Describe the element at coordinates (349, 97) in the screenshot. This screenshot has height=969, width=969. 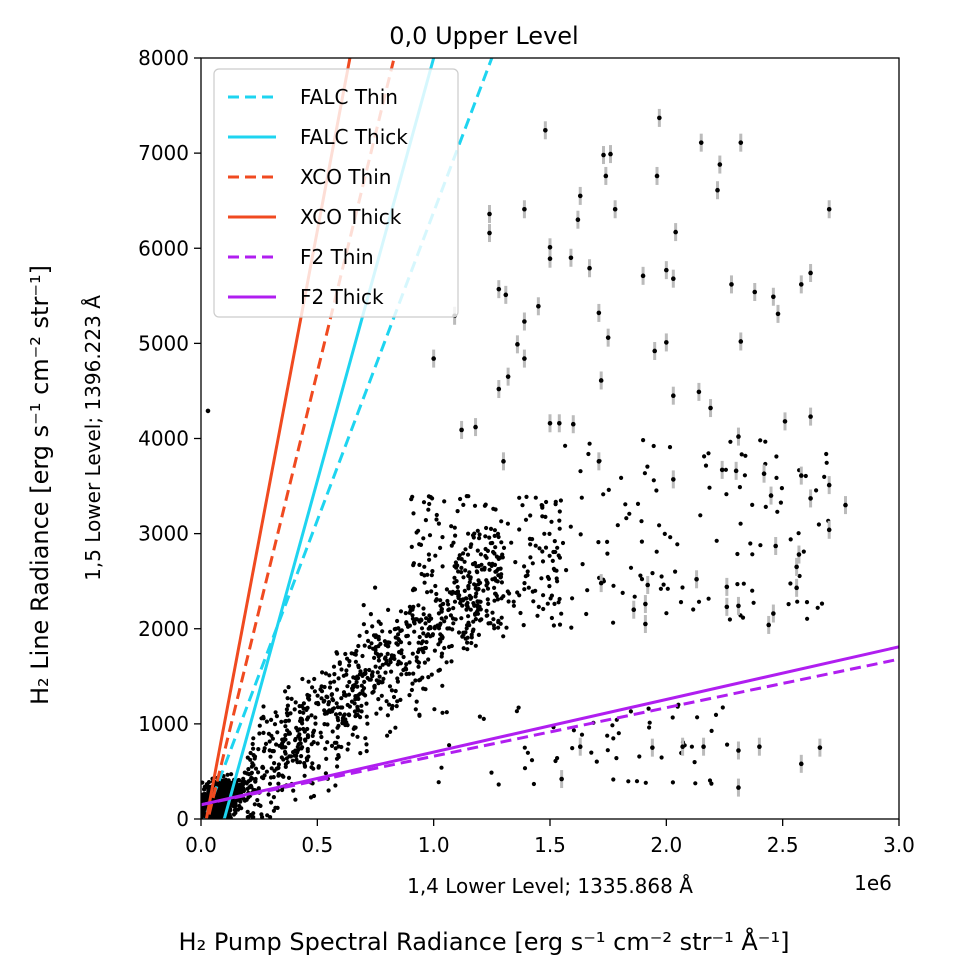
I see `legend-label: FALC Thin` at that location.